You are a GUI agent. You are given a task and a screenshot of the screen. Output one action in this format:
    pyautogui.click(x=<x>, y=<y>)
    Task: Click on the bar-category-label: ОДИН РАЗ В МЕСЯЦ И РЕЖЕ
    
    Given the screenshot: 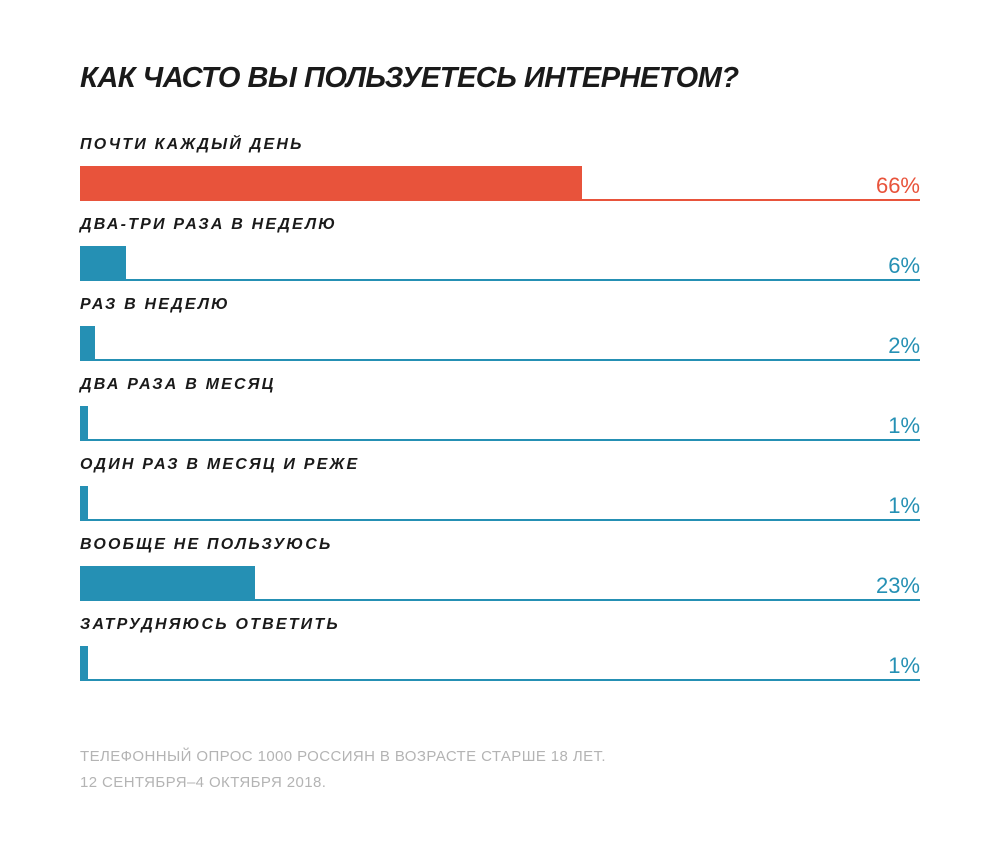 What is the action you would take?
    pyautogui.click(x=220, y=464)
    